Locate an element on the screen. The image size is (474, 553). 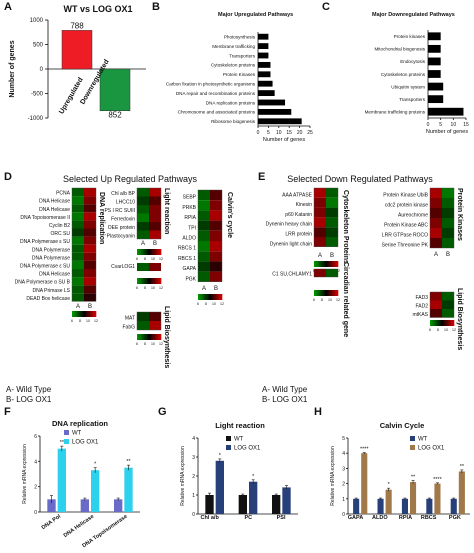
category-label: DNA repair and recombination proteins is located at coordinates (216, 93).